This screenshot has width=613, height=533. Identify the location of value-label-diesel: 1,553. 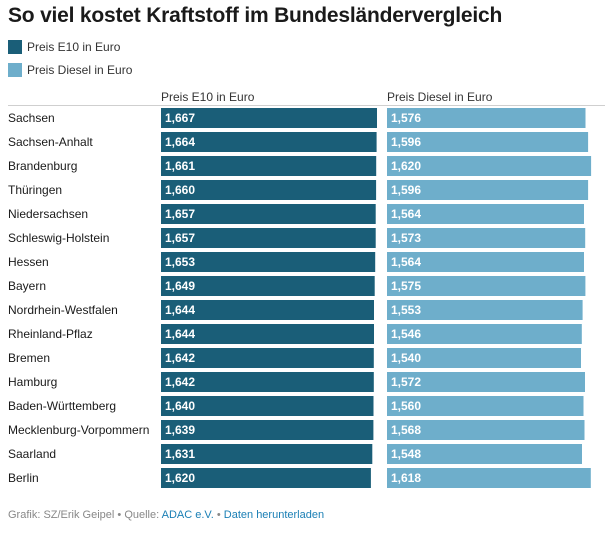
(406, 310).